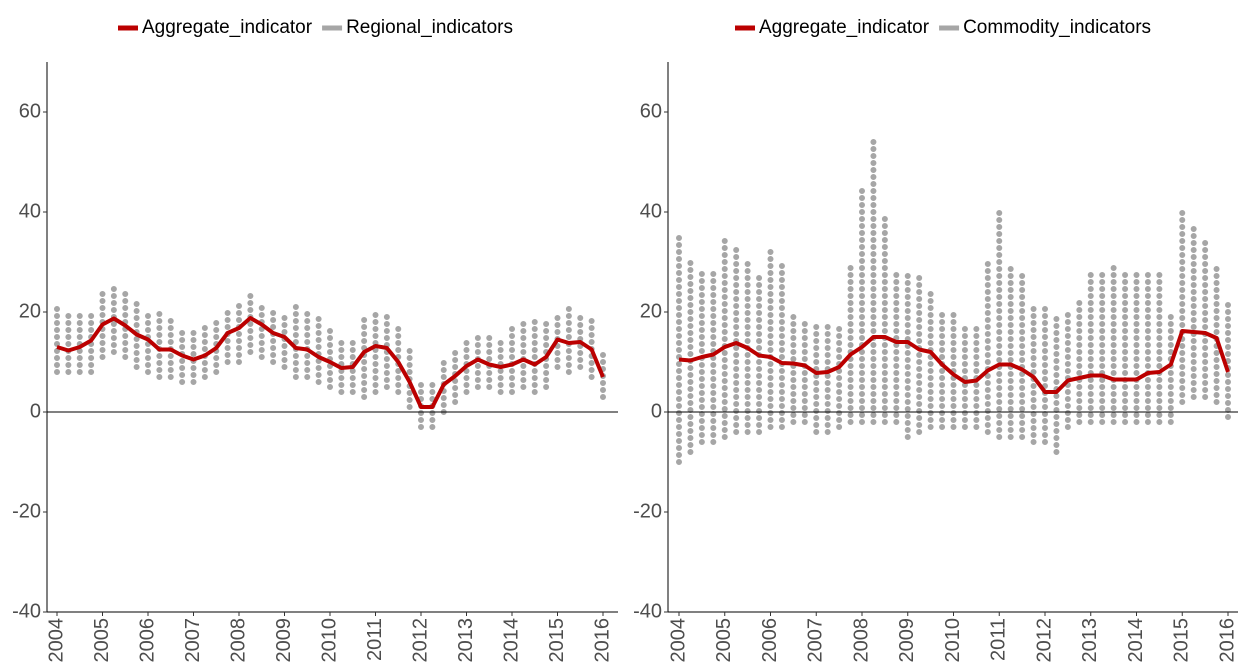  I want to click on legend-label: Commodity_indicators, so click(1057, 27).